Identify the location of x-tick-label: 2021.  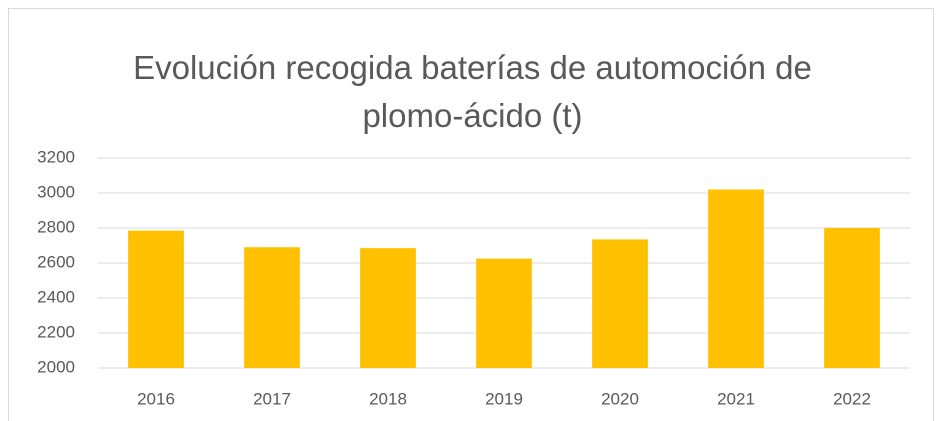
(736, 398).